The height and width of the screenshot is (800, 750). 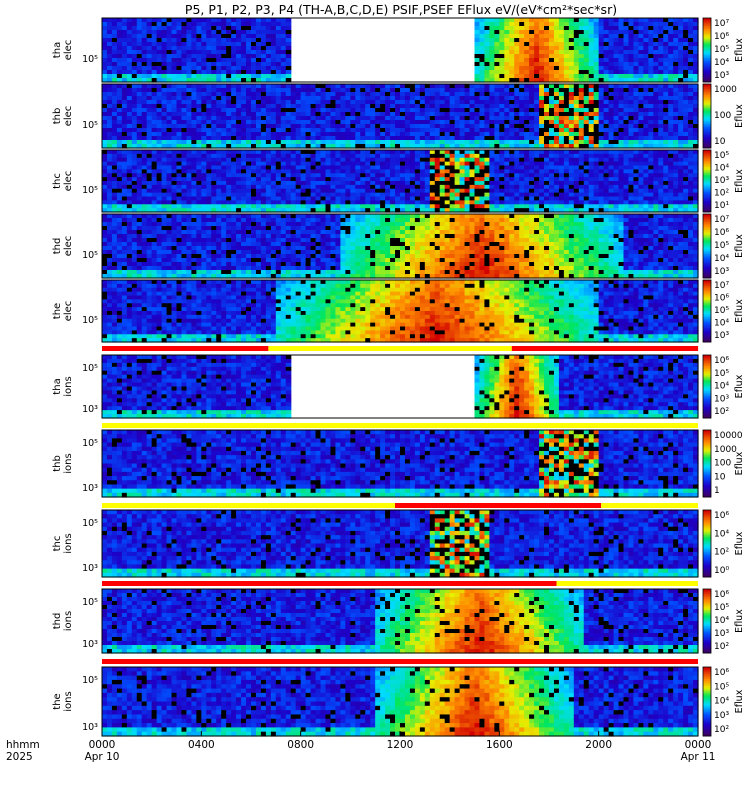 What do you see at coordinates (707, 246) in the screenshot?
I see `colorbar-thd-elec` at bounding box center [707, 246].